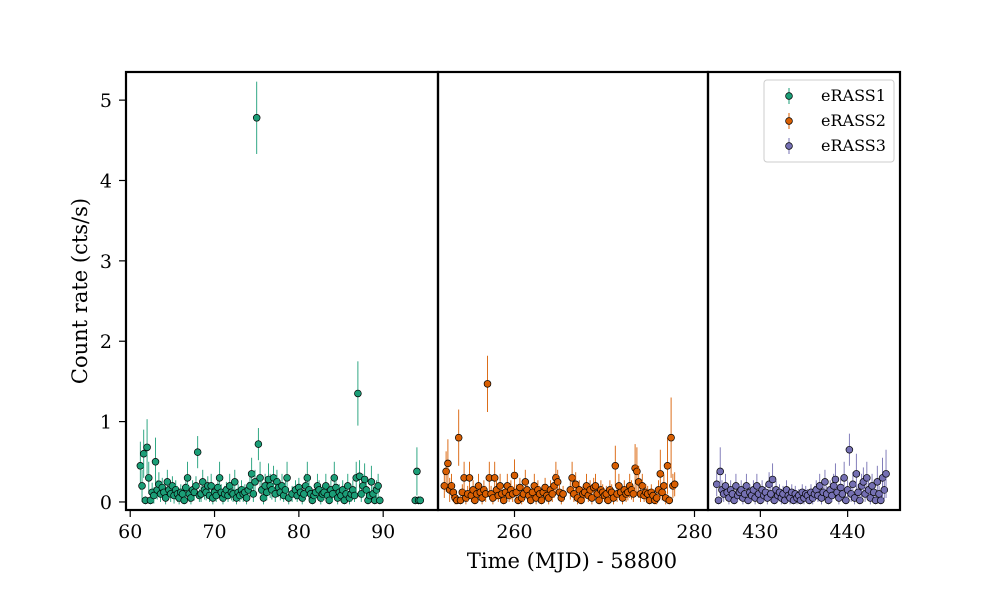  Describe the element at coordinates (106, 503) in the screenshot. I see `y-tick-label: 0` at that location.